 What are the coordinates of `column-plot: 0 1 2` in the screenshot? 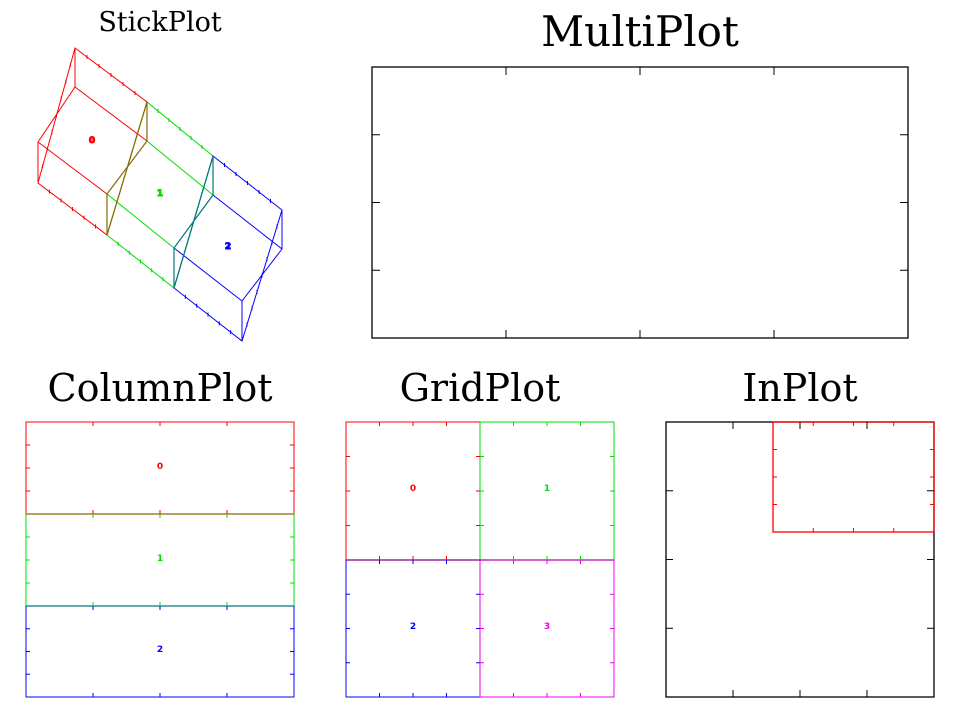 It's located at (160, 559).